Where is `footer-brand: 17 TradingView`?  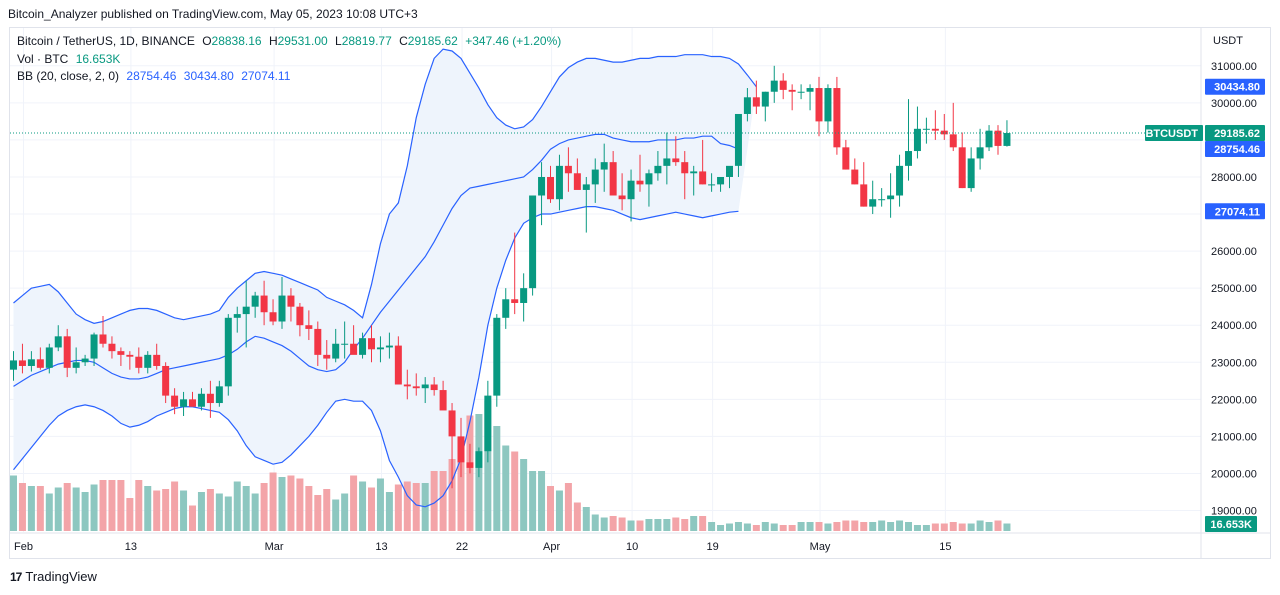 footer-brand: 17 TradingView is located at coordinates (53, 576).